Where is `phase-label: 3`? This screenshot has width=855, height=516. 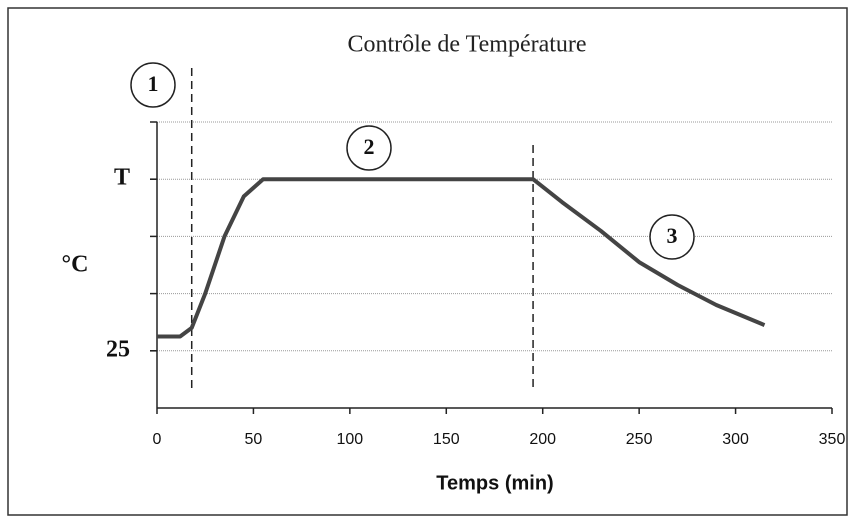 phase-label: 3 is located at coordinates (672, 235).